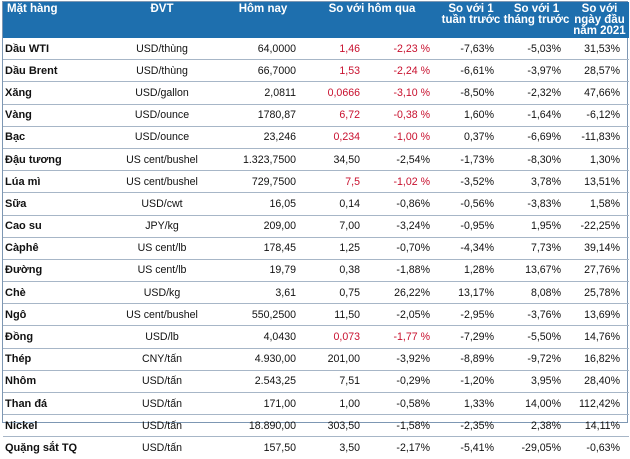  Describe the element at coordinates (536, 93) in the screenshot. I see `cell-vs-1month: -2,32%` at that location.